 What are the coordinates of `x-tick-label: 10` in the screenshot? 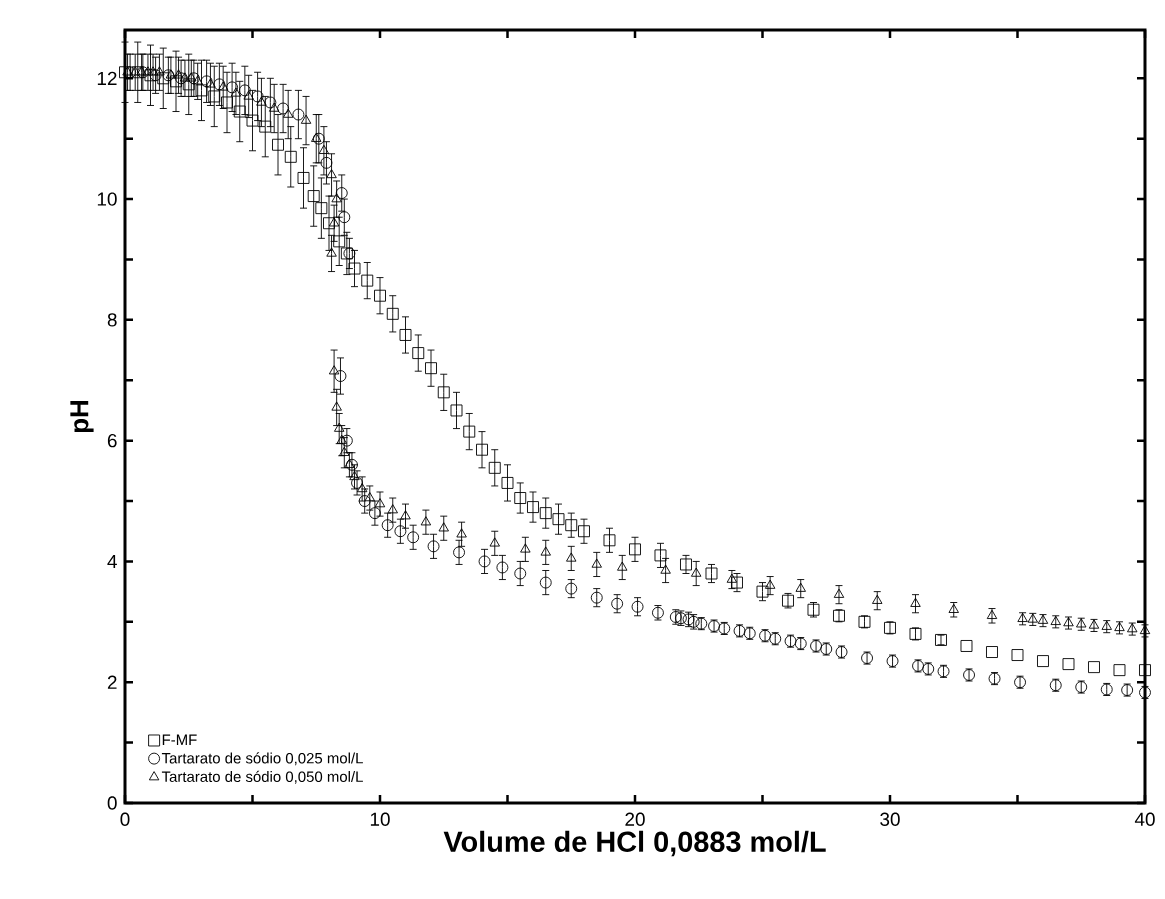 It's located at (380, 819).